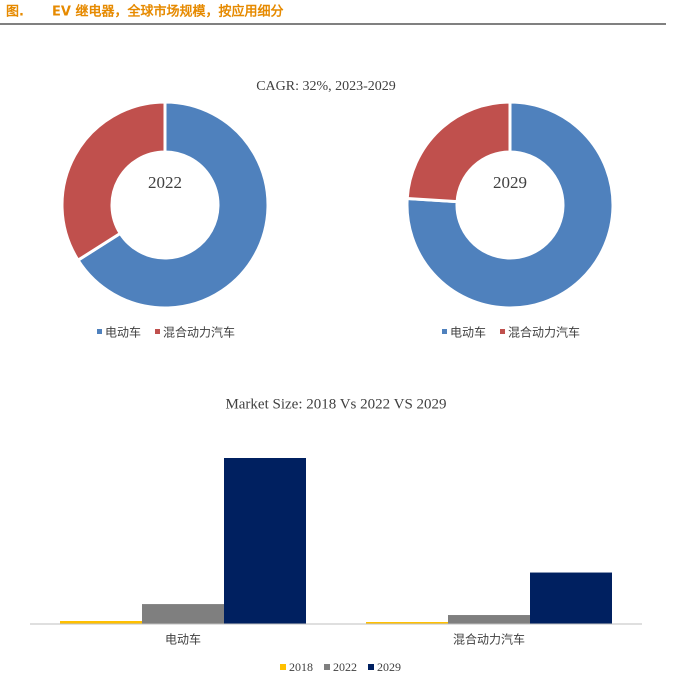 This screenshot has width=679, height=684. What do you see at coordinates (389, 667) in the screenshot?
I see `legend-label: 2029` at bounding box center [389, 667].